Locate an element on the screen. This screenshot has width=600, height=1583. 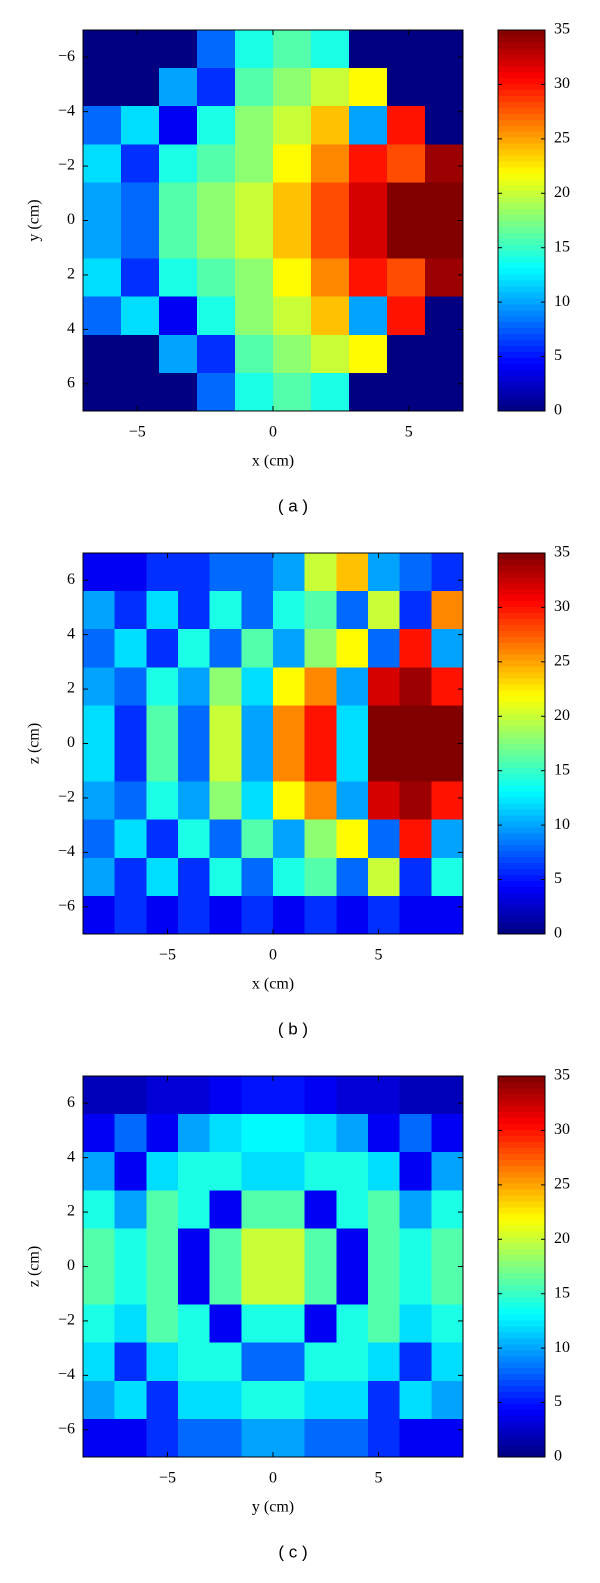
x-tick-label: −5 is located at coordinates (137, 432).